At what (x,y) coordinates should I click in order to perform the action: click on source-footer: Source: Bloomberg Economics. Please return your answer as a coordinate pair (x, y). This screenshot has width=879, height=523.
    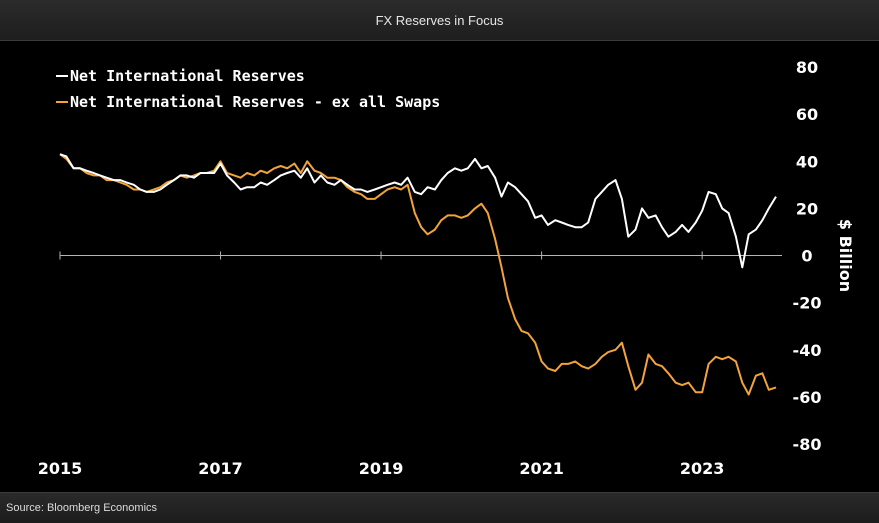
    Looking at the image, I should click on (439, 507).